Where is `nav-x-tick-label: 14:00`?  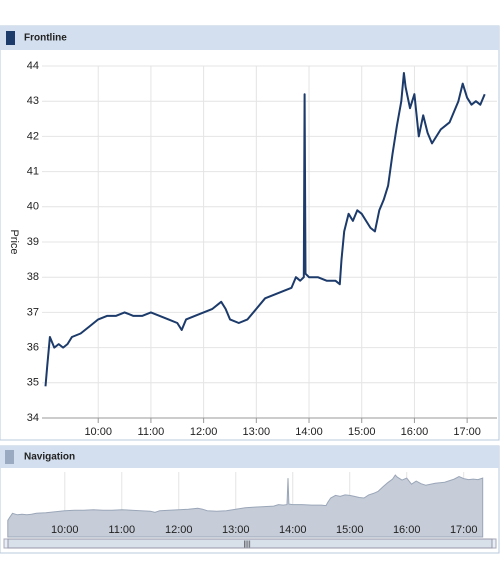 nav-x-tick-label: 14:00 is located at coordinates (293, 530).